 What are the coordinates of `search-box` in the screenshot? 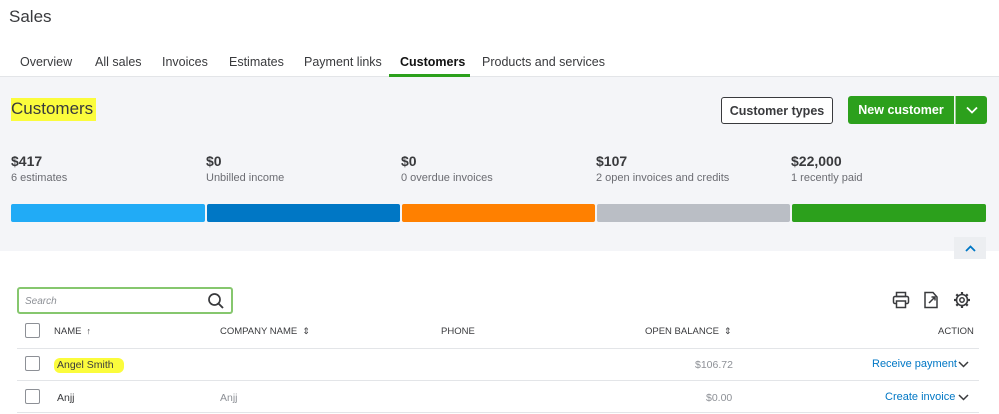 It's located at (125, 300).